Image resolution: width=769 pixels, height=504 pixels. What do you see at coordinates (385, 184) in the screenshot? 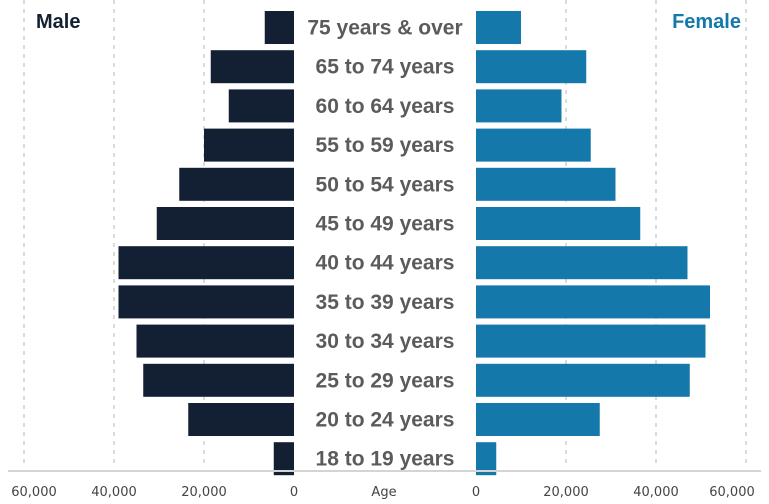
I see `age-label-50-to-54-years: 50 to 54 years` at bounding box center [385, 184].